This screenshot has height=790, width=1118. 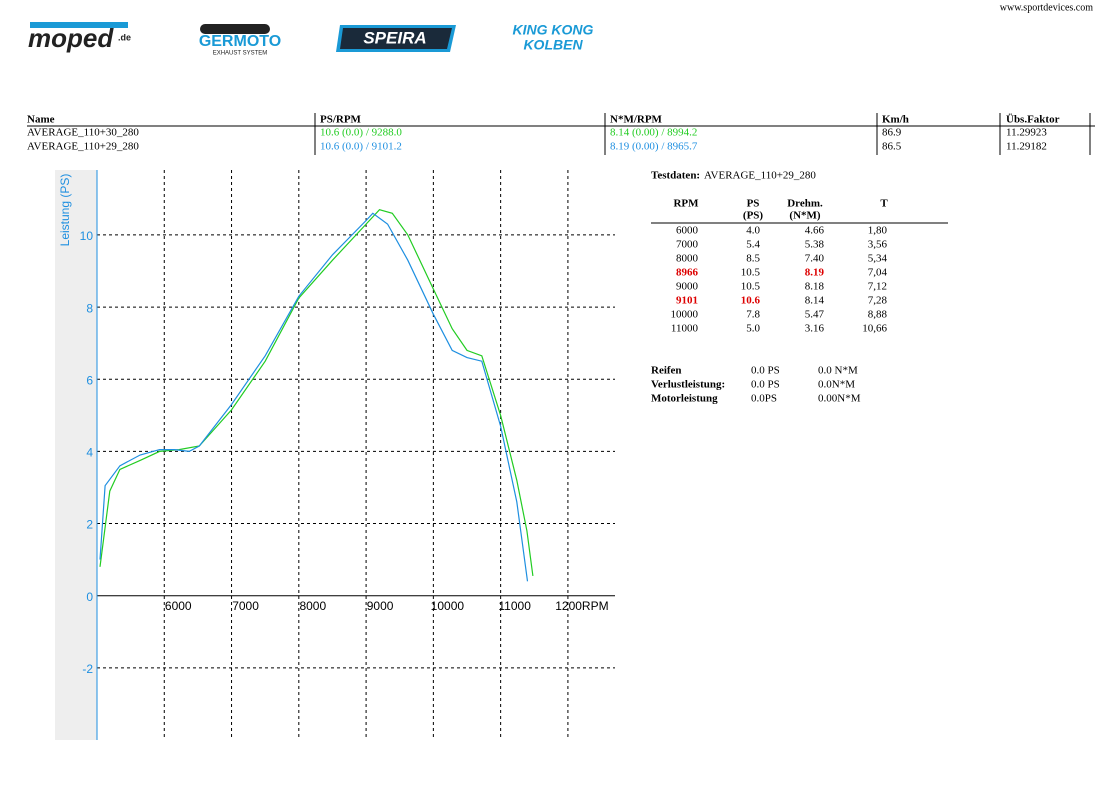 I want to click on testdata-header: Drehm., so click(x=805, y=204).